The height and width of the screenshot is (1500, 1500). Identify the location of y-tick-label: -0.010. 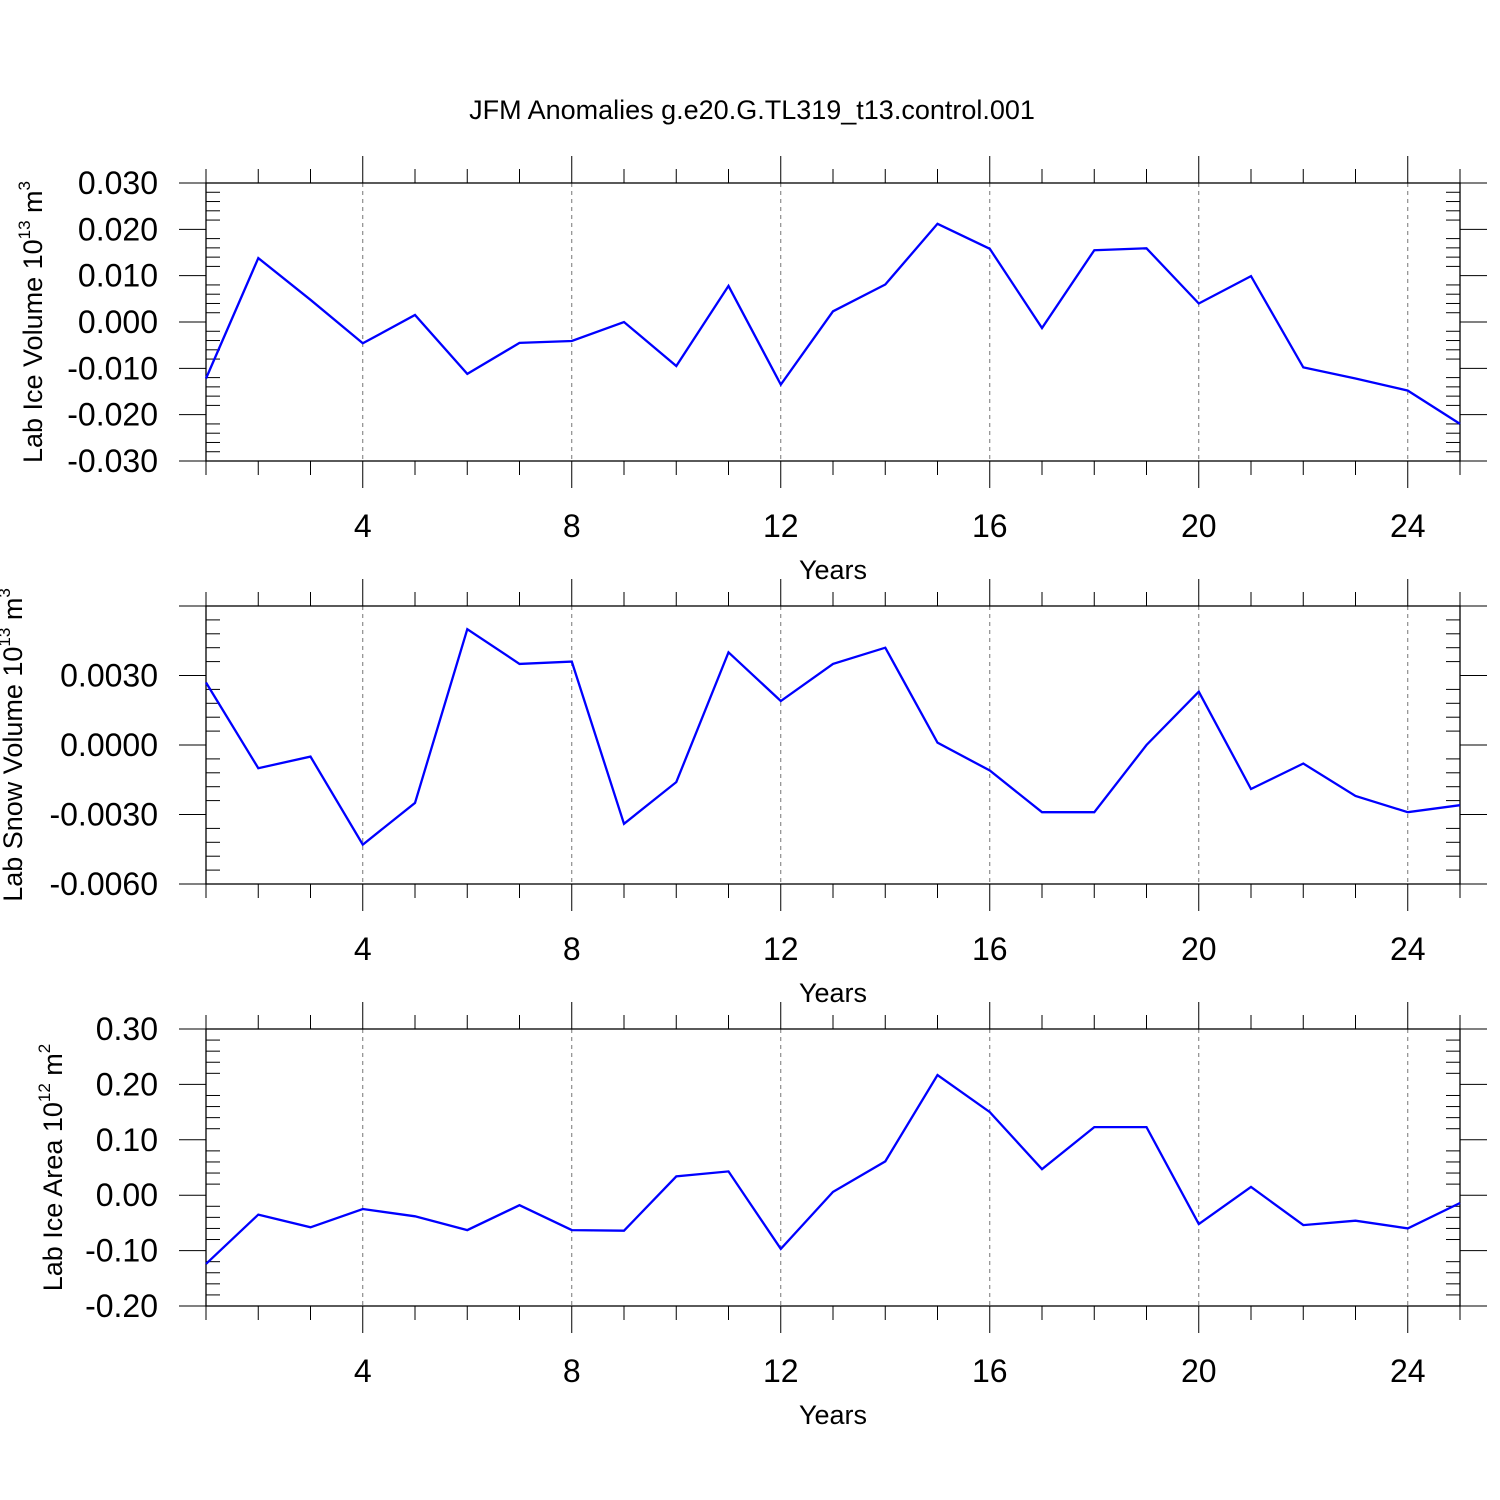
(112, 368).